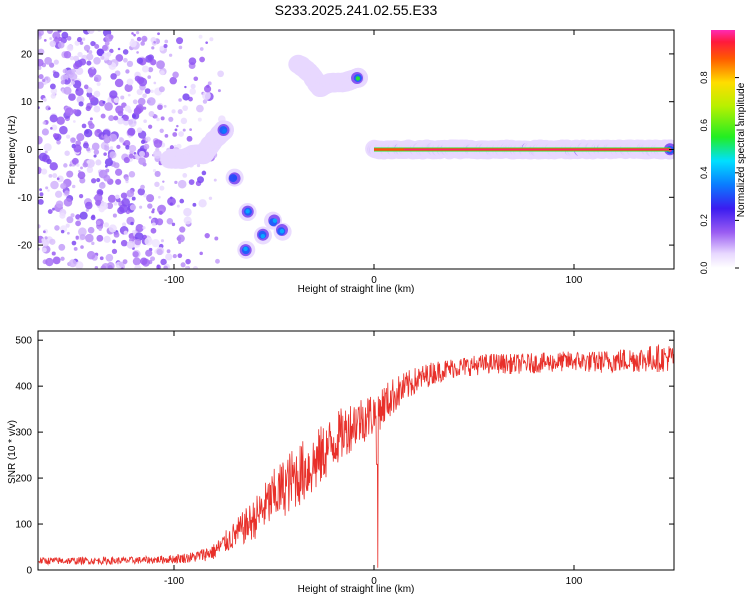 This screenshot has width=750, height=600. I want to click on colorbar-tick-label: 0.4, so click(704, 173).